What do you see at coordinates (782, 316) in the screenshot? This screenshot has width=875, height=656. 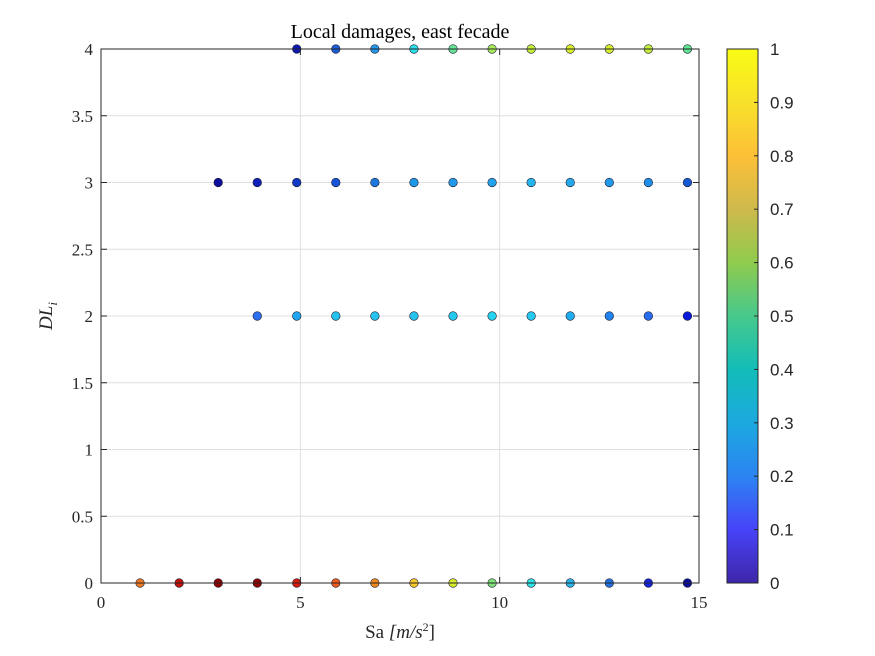 I see `colorbar-tick-label: 0.5` at bounding box center [782, 316].